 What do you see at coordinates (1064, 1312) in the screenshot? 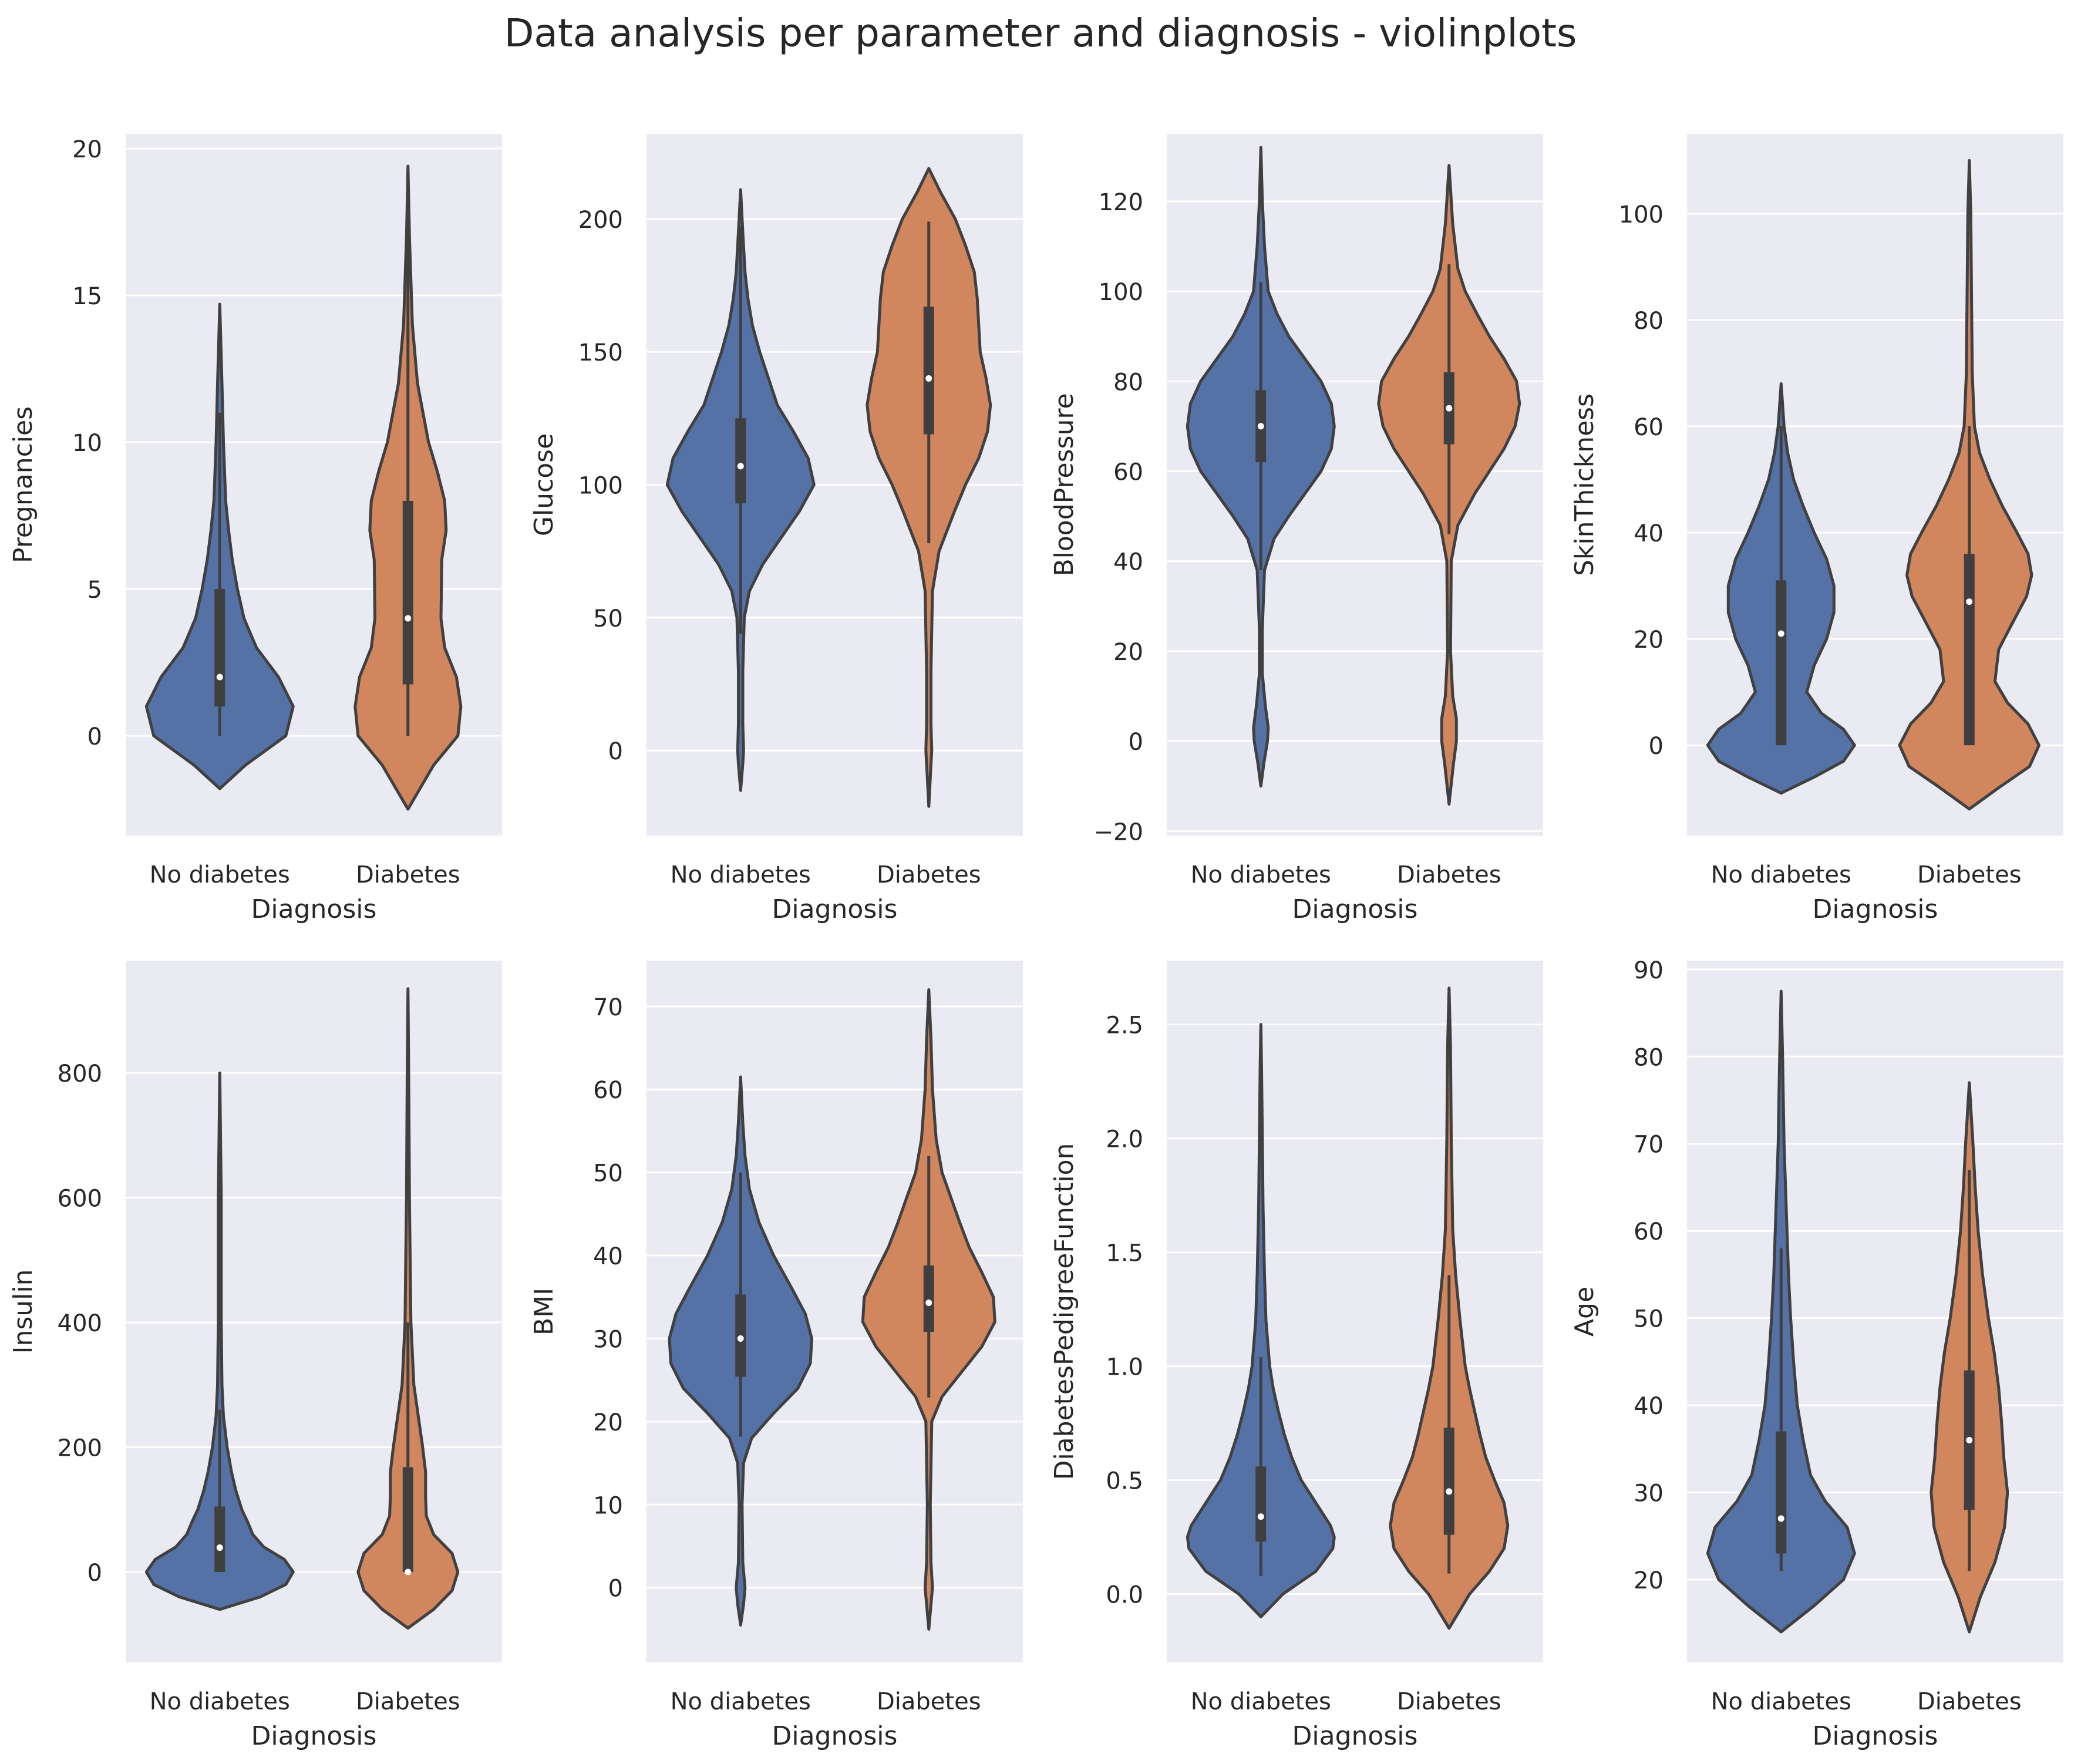
I see `y-axis-label: DiabetesPedigreeFunction` at bounding box center [1064, 1312].